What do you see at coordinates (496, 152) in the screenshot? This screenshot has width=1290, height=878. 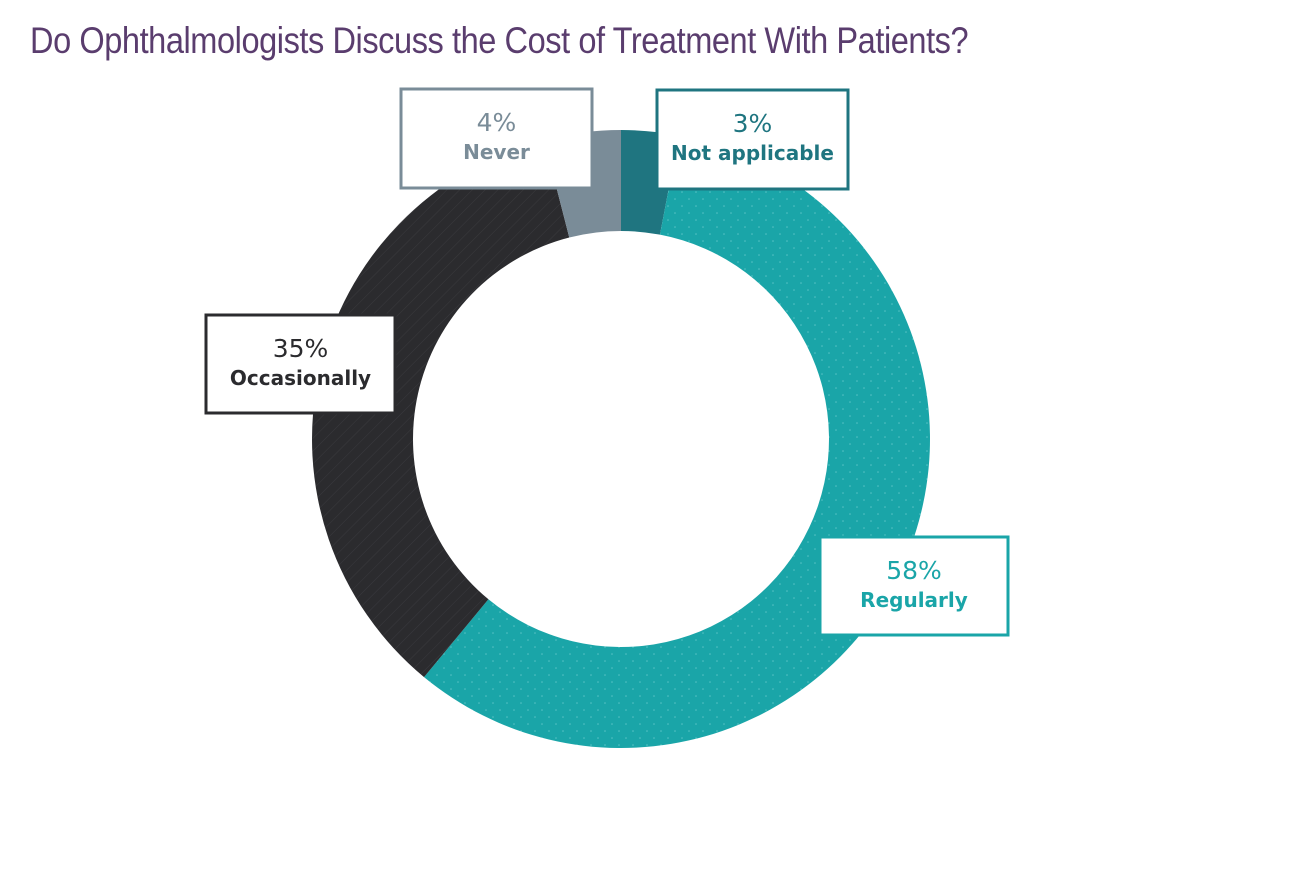 I see `slice-category-label: Never` at bounding box center [496, 152].